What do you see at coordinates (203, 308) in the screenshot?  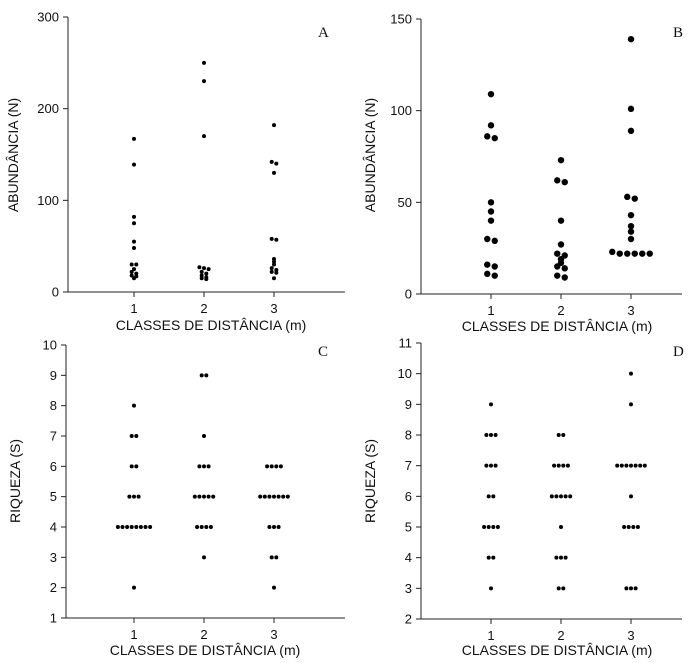 I see `x-tick-label: 2` at bounding box center [203, 308].